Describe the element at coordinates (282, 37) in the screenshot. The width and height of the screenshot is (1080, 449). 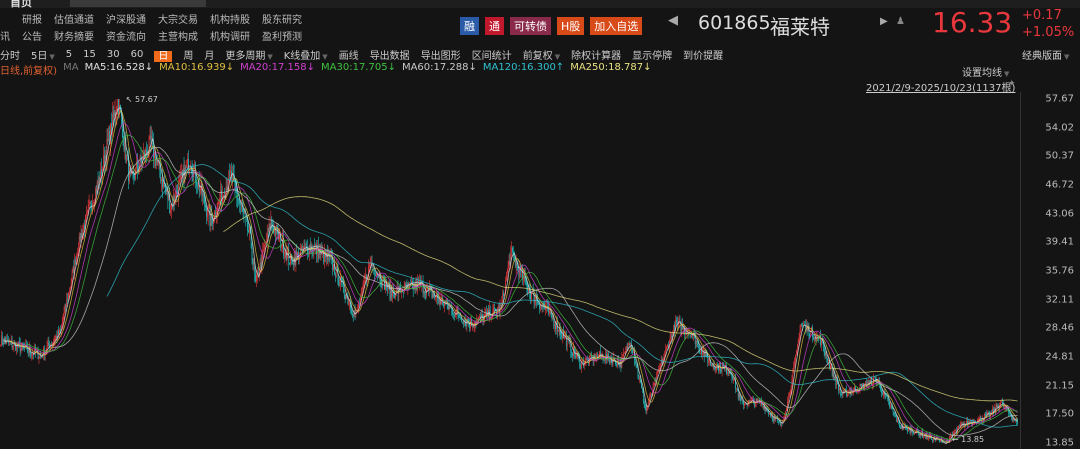
I see `nav-item: 盈利预测` at that location.